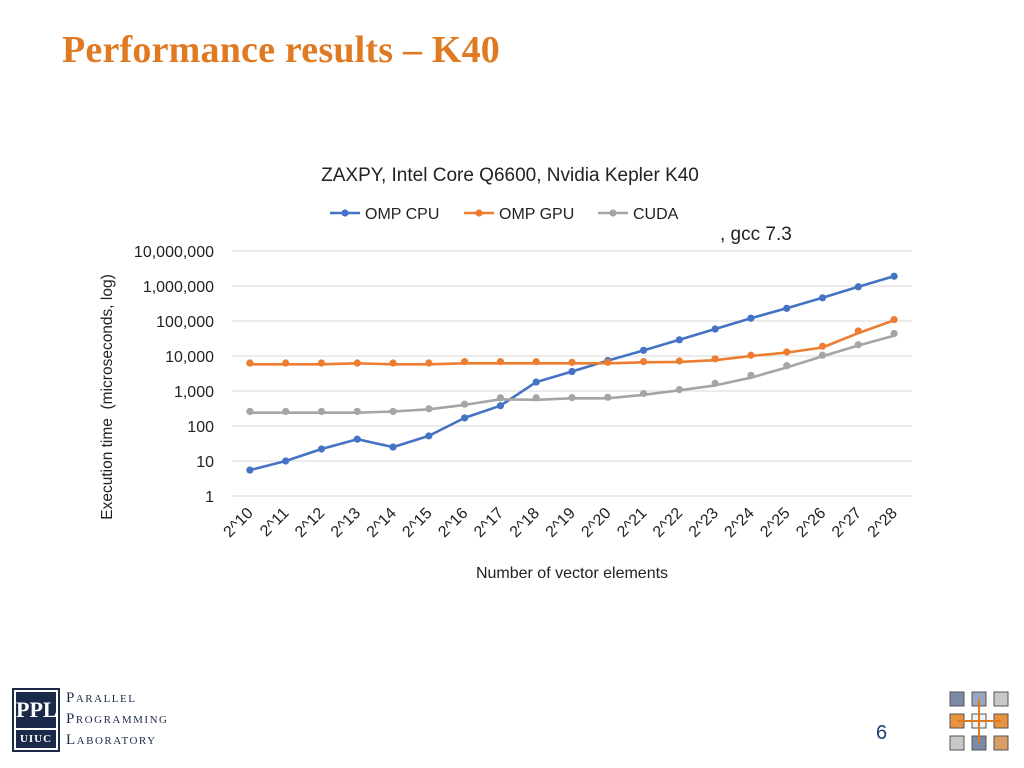 The image size is (1024, 768). I want to click on x-tick-label: 2^11, so click(274, 522).